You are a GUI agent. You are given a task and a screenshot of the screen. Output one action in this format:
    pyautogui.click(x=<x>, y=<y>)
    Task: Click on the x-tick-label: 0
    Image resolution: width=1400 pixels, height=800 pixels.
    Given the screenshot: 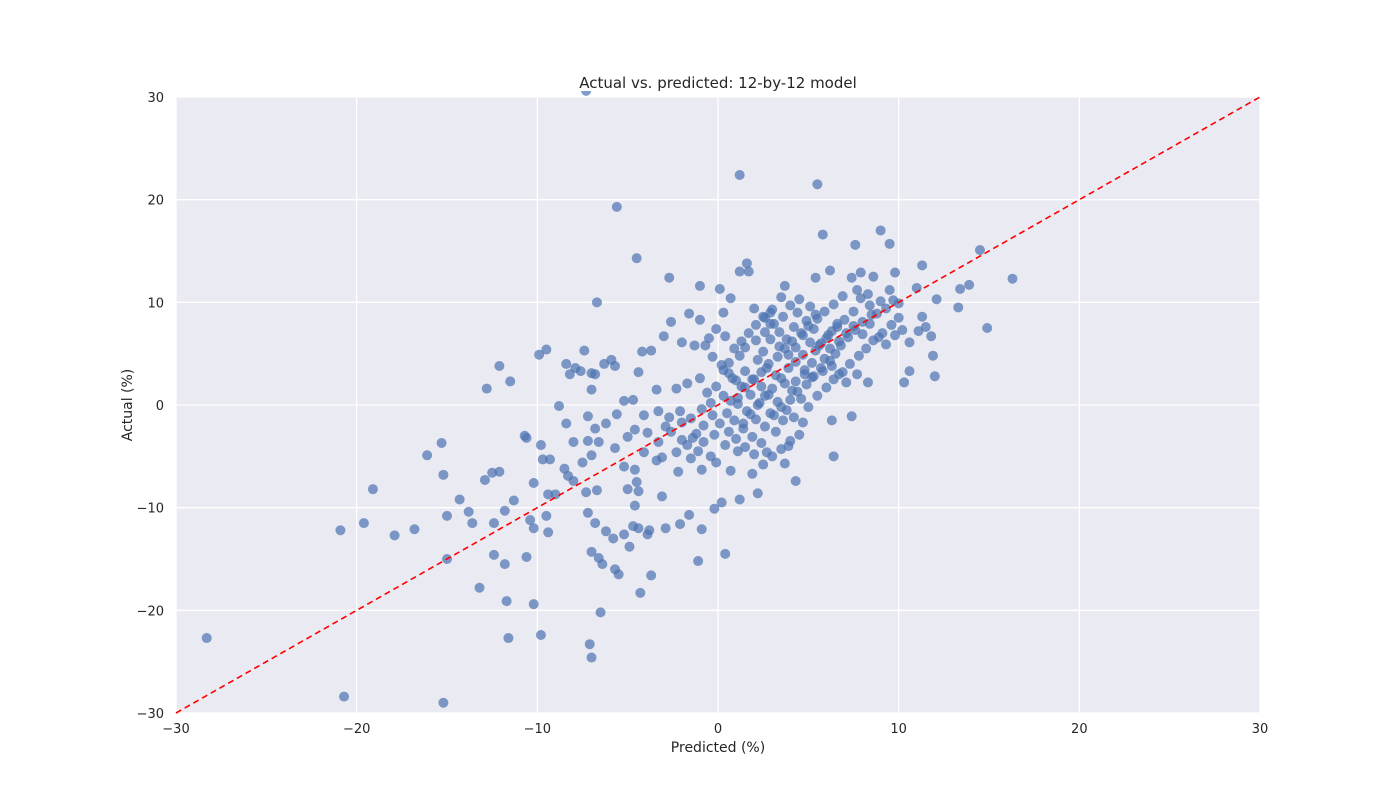 What is the action you would take?
    pyautogui.click(x=718, y=729)
    